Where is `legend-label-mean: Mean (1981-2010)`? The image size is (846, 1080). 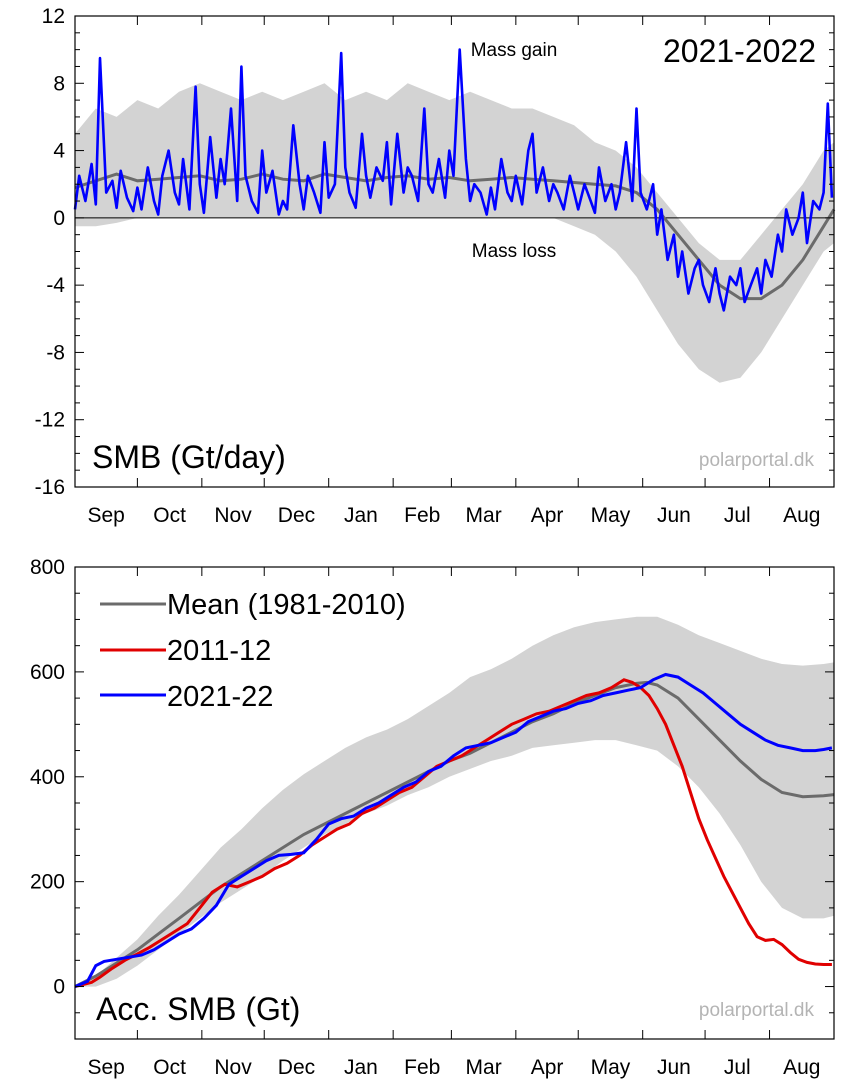
legend-label-mean: Mean (1981-2010) is located at coordinates (286, 605).